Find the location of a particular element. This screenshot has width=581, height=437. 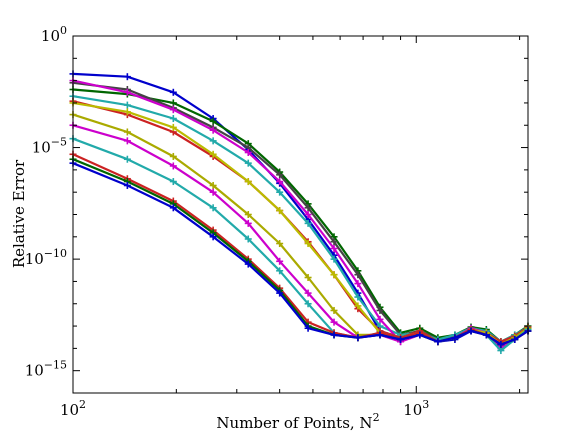

y-axis-label: Relative Error is located at coordinates (19, 213).